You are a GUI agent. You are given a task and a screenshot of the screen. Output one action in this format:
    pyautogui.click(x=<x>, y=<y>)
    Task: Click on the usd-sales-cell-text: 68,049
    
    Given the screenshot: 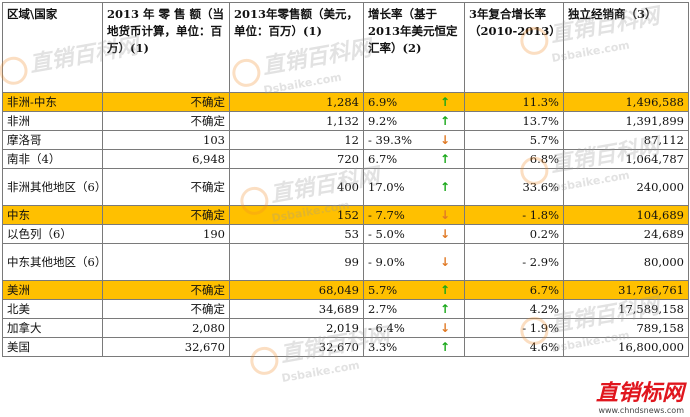 What is the action you would take?
    pyautogui.click(x=338, y=290)
    